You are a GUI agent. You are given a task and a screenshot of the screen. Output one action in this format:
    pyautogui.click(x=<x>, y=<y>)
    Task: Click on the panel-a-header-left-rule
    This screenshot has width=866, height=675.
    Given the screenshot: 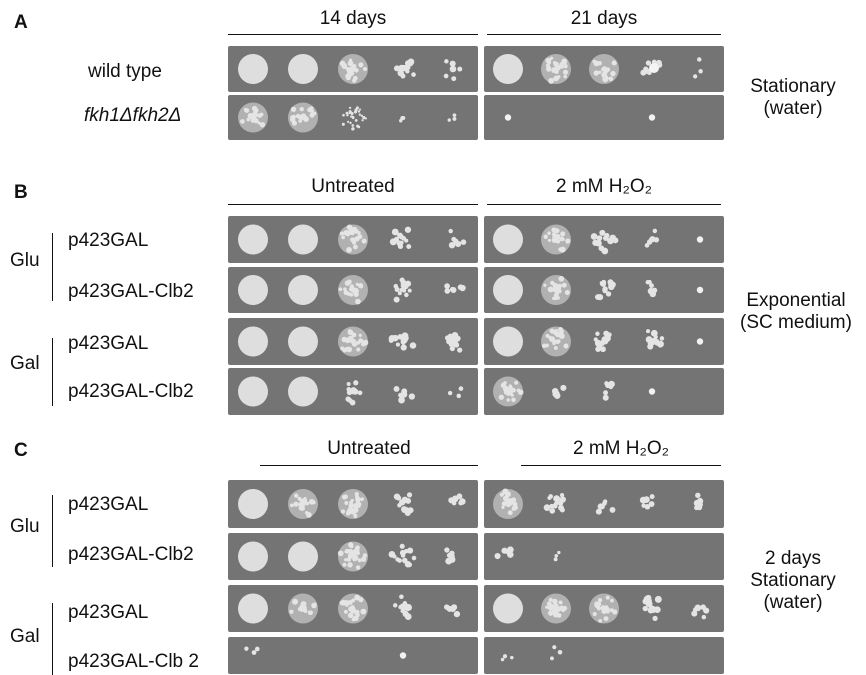 What is the action you would take?
    pyautogui.click(x=353, y=34)
    